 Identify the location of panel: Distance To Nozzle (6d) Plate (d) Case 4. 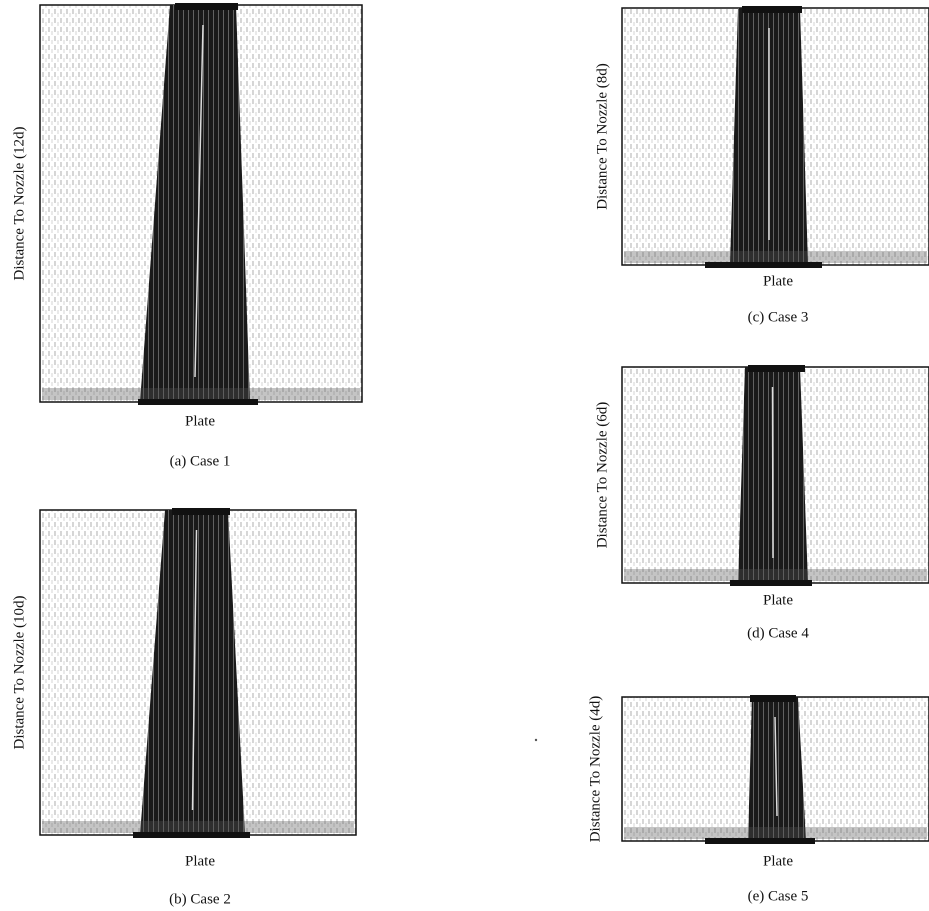
(761, 503).